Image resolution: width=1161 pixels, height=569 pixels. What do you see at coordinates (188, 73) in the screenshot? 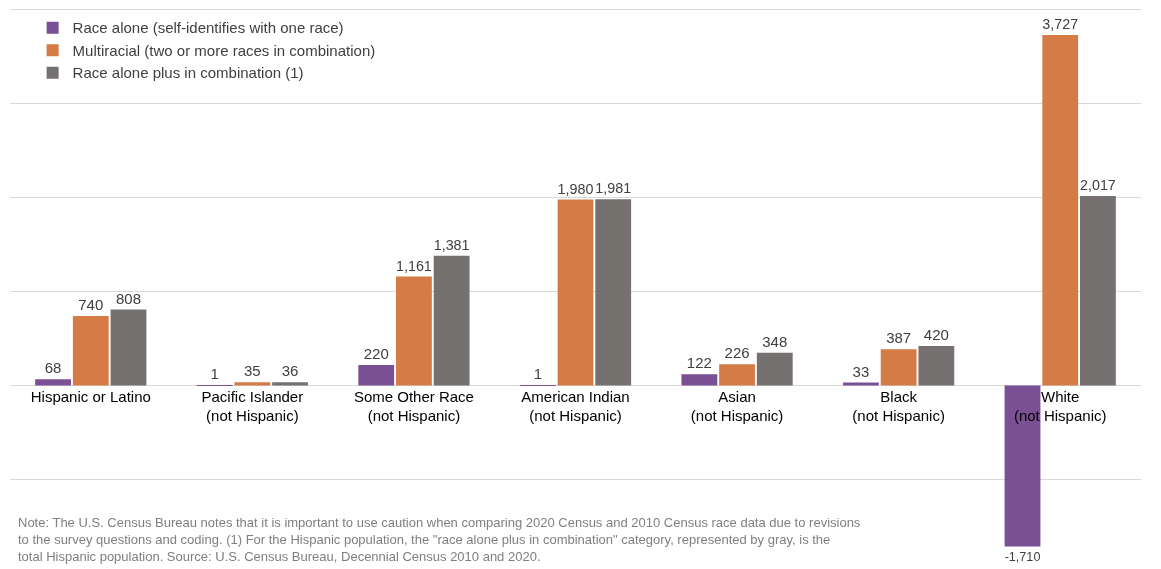
I see `legend-label: Race alone plus in combination (1)` at bounding box center [188, 73].